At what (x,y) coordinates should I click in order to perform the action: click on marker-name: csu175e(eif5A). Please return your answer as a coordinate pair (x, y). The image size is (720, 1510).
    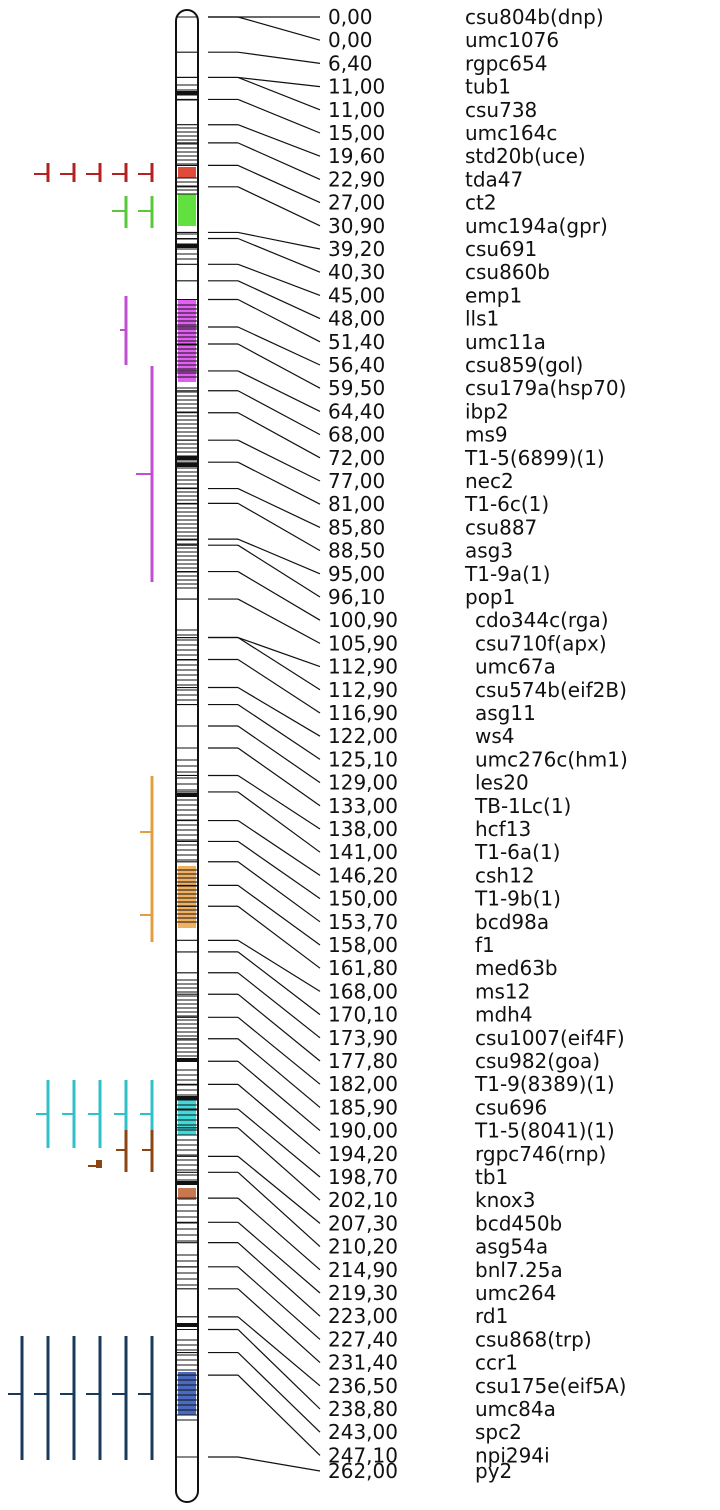
    Looking at the image, I should click on (550, 1386).